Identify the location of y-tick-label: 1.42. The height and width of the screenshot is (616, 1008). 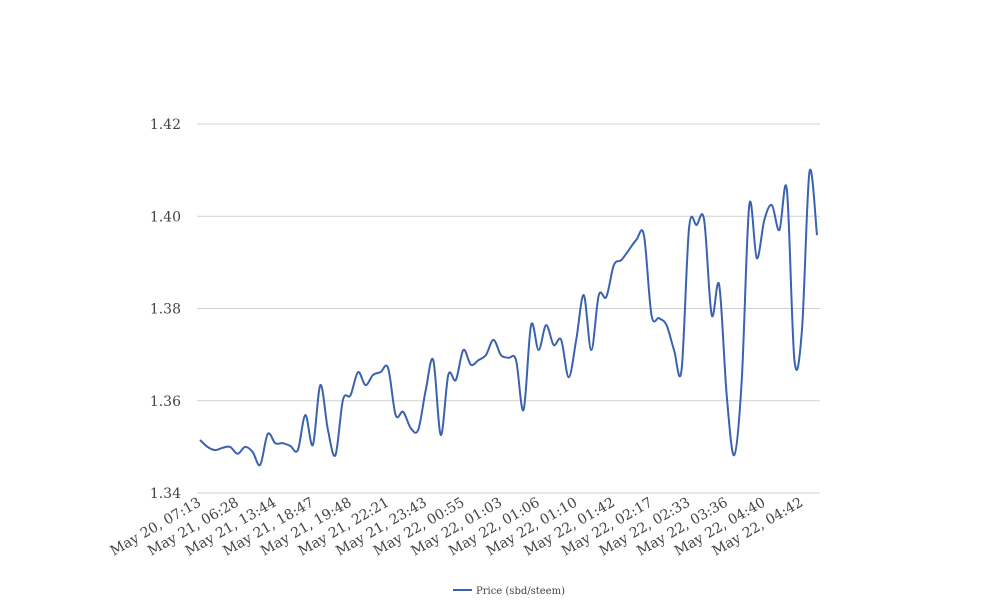
(165, 125).